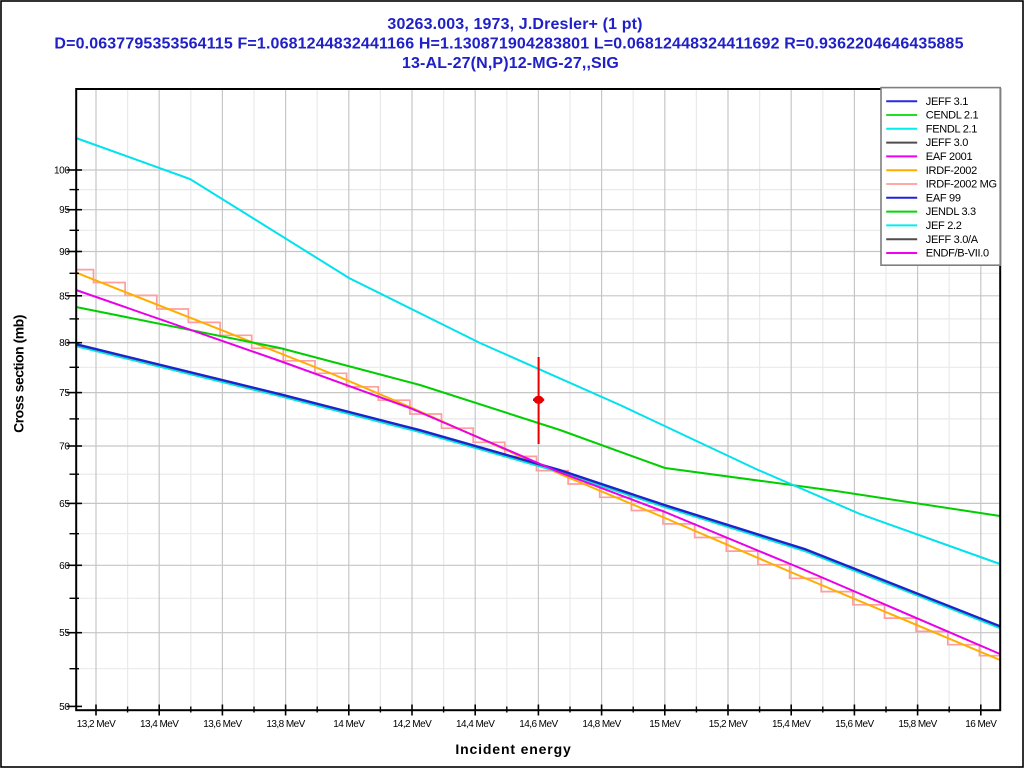 The image size is (1024, 768). Describe the element at coordinates (19, 374) in the screenshot. I see `svg-text: Cross section (mb)` at that location.